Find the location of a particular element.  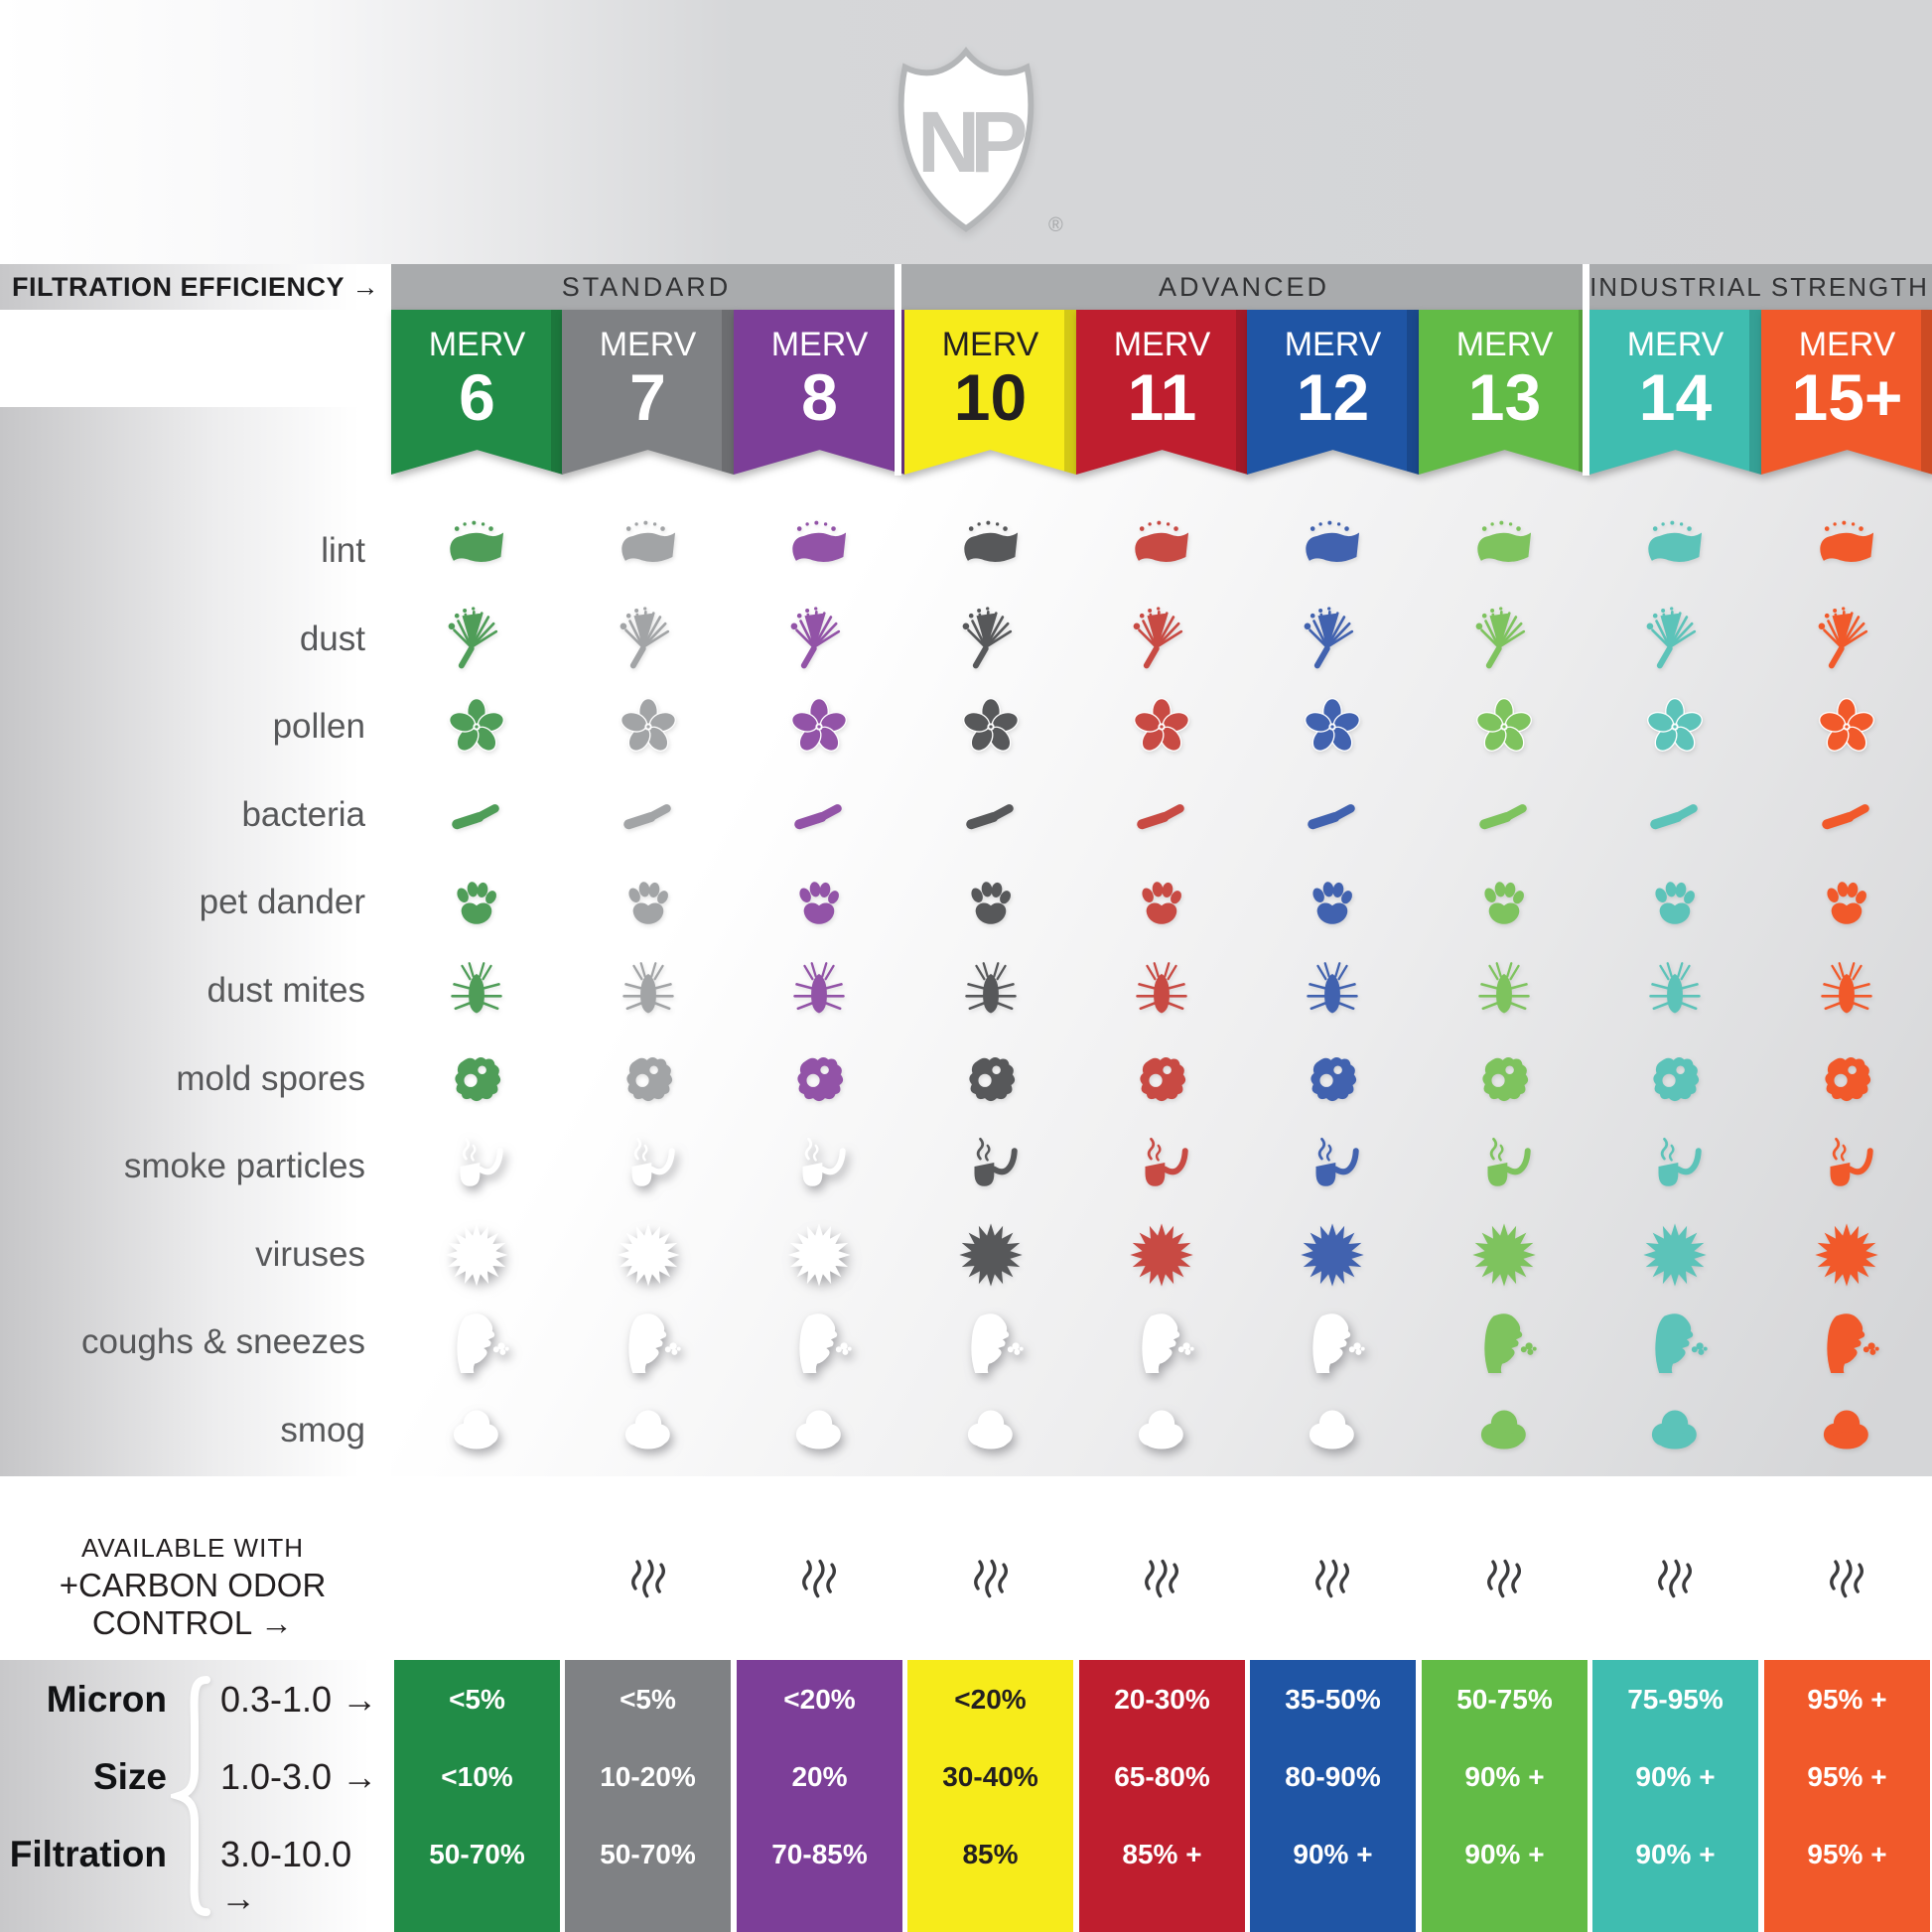

row-label-smoke-particles: smoke particles is located at coordinates (244, 1166).